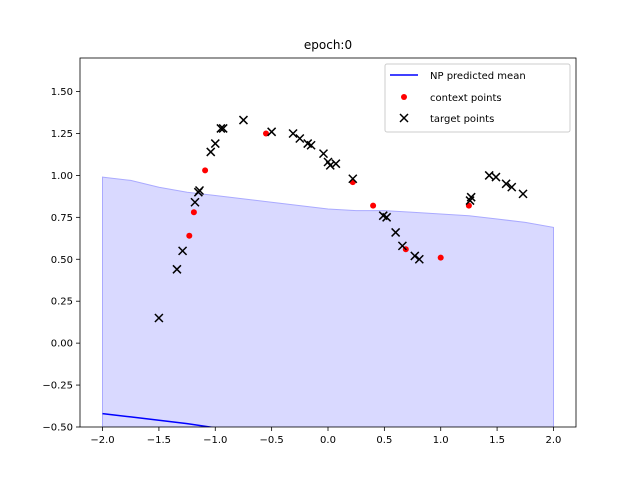 Image resolution: width=640 pixels, height=484 pixels. What do you see at coordinates (215, 440) in the screenshot?
I see `x-tick-label: −1.0` at bounding box center [215, 440].